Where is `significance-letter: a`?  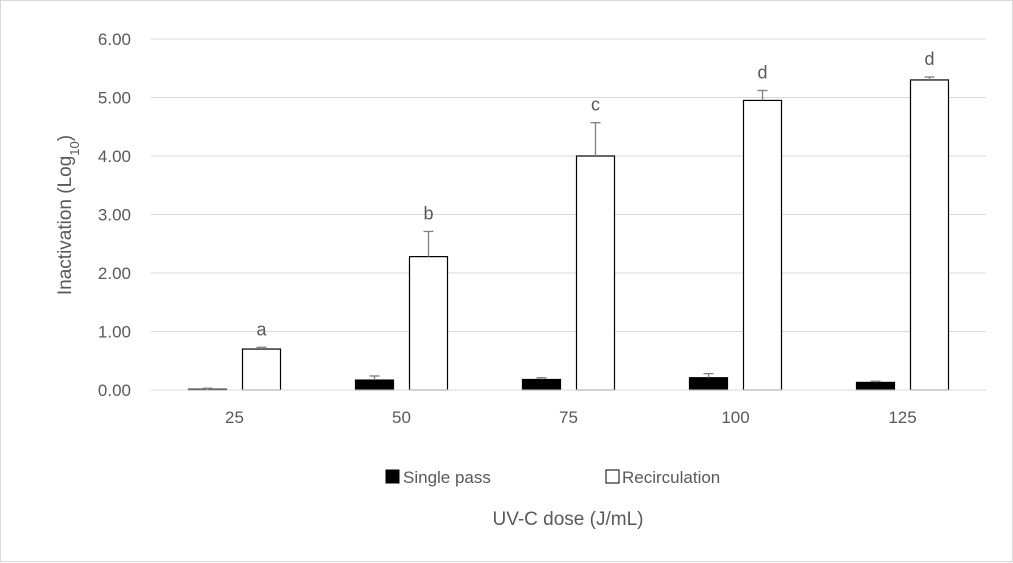
significance-letter: a is located at coordinates (261, 329).